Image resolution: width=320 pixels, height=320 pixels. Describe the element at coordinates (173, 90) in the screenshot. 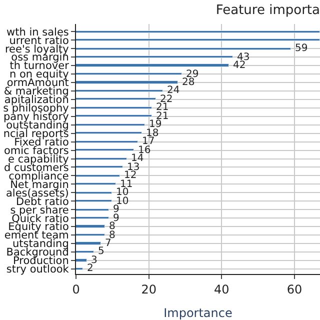

I see `data-label: 24` at that location.